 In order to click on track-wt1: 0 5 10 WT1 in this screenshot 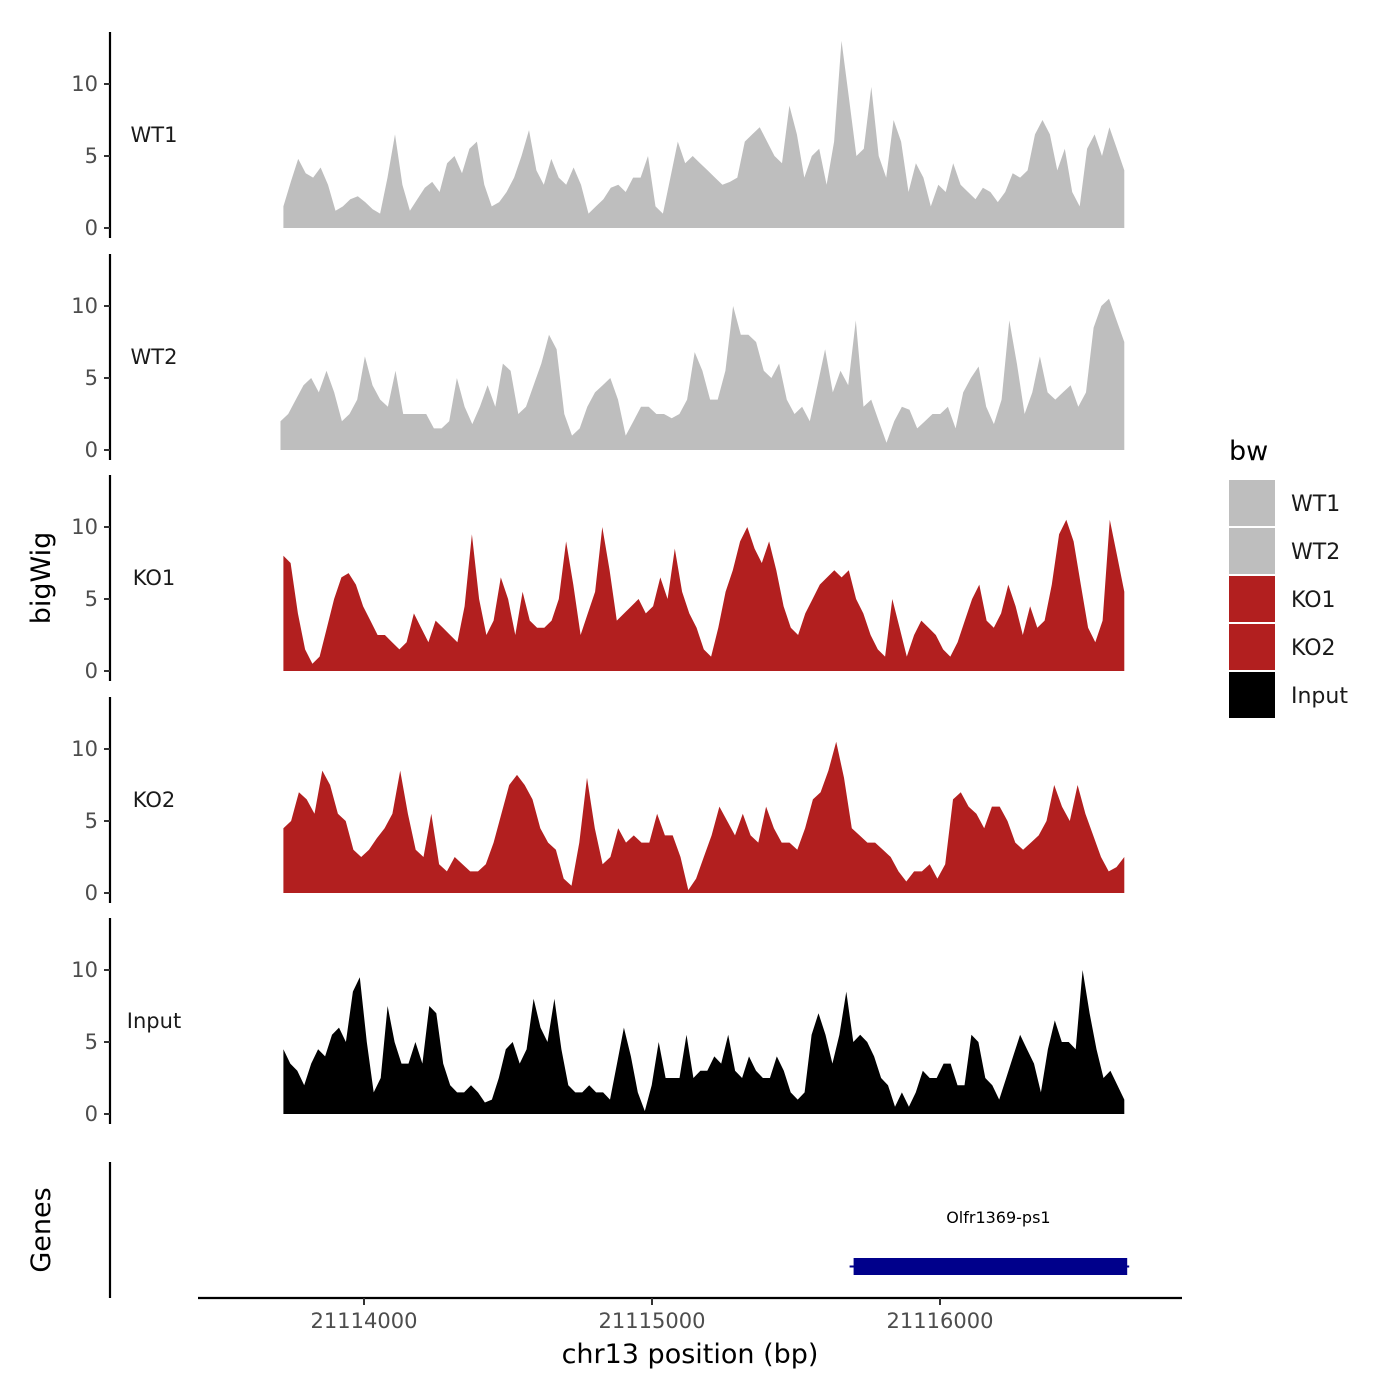, I will do `click(598, 136)`.